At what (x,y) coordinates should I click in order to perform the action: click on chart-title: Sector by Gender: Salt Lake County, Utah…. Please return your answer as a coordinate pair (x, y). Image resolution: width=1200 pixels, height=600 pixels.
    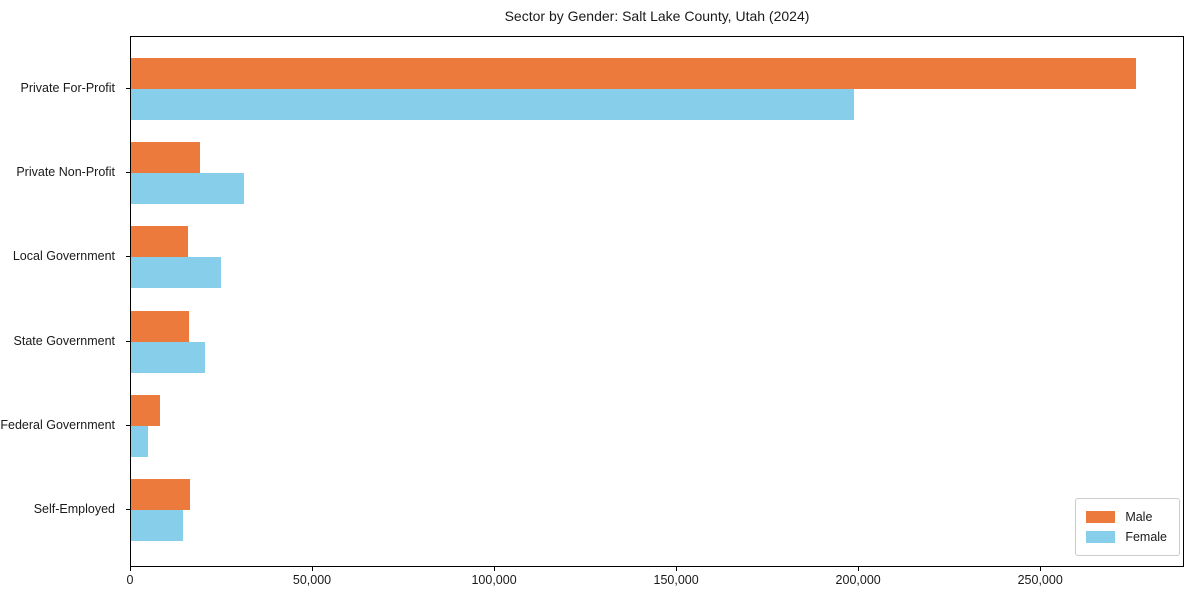
    Looking at the image, I should click on (657, 16).